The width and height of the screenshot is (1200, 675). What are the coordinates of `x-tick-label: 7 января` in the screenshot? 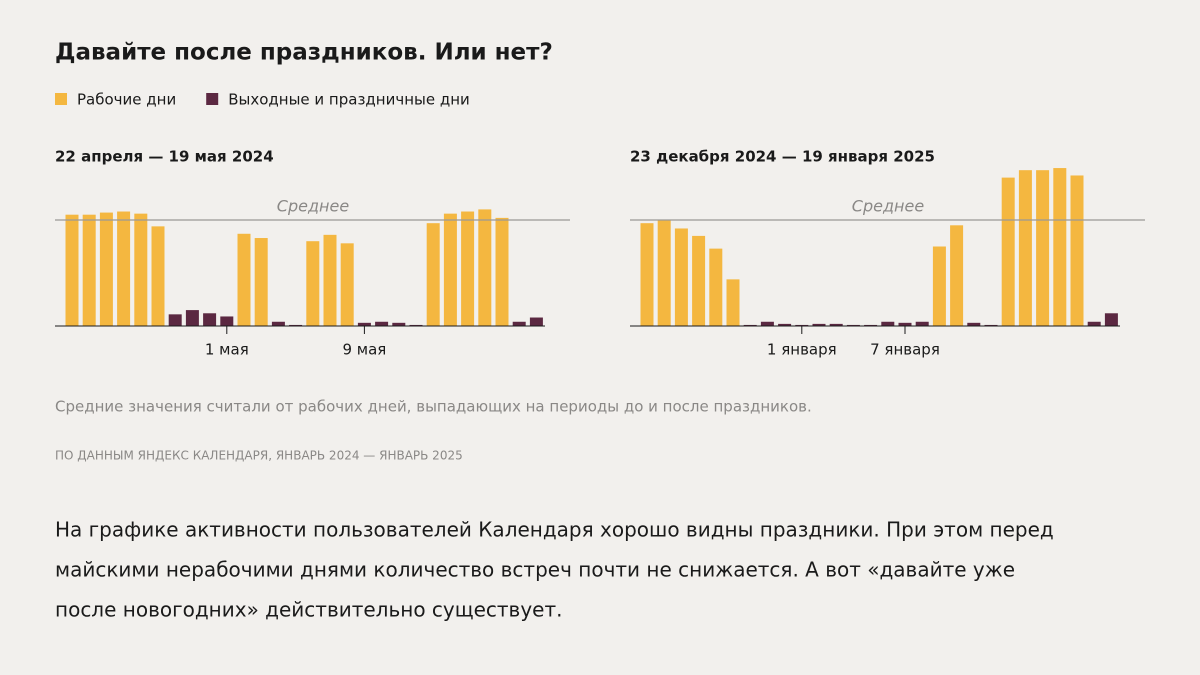 It's located at (905, 350).